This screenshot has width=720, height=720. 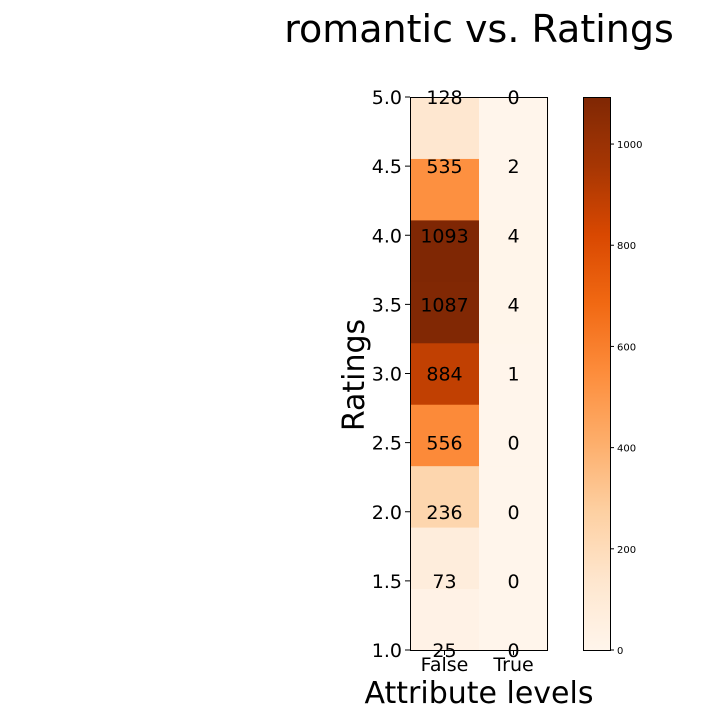 What do you see at coordinates (387, 651) in the screenshot?
I see `y-tick-label: 1.0` at bounding box center [387, 651].